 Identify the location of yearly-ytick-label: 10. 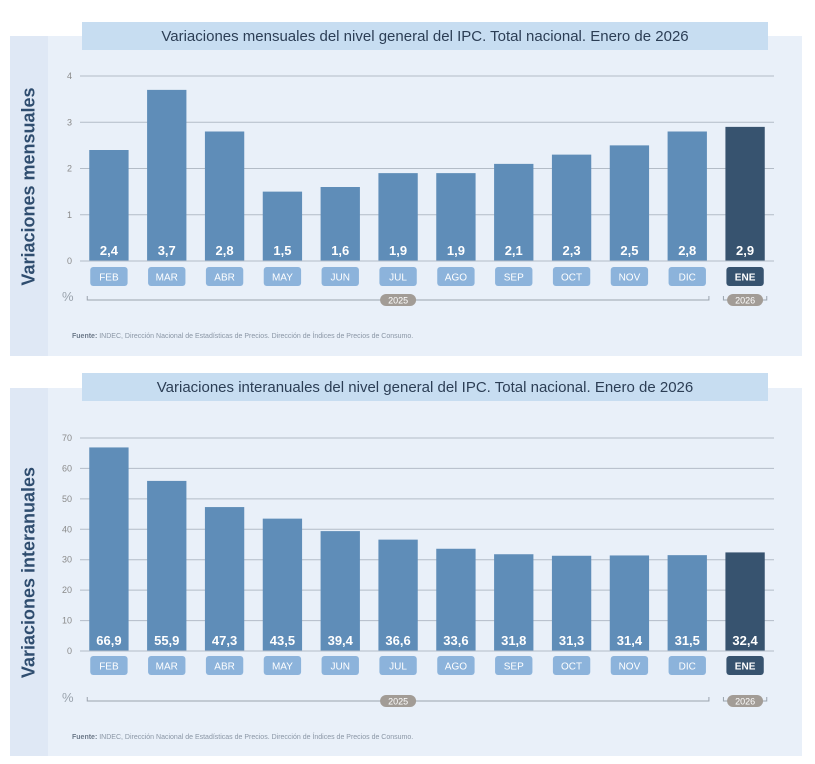
(67, 621).